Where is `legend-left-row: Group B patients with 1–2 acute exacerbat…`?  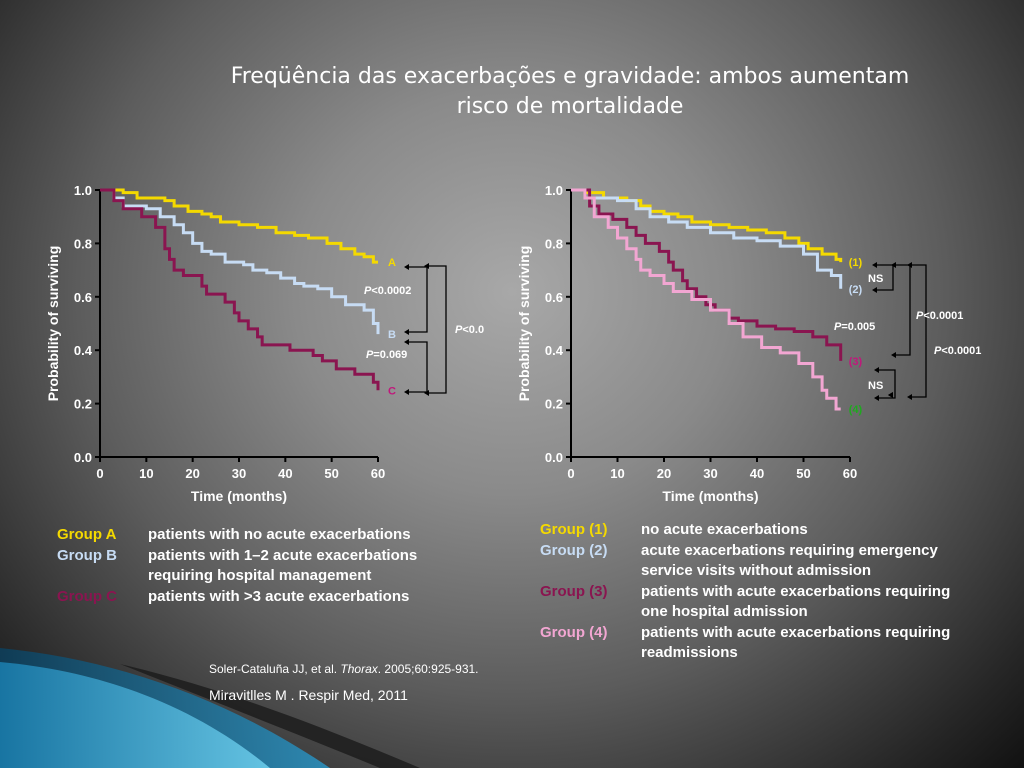 legend-left-row: Group B patients with 1–2 acute exacerbat… is located at coordinates (237, 566).